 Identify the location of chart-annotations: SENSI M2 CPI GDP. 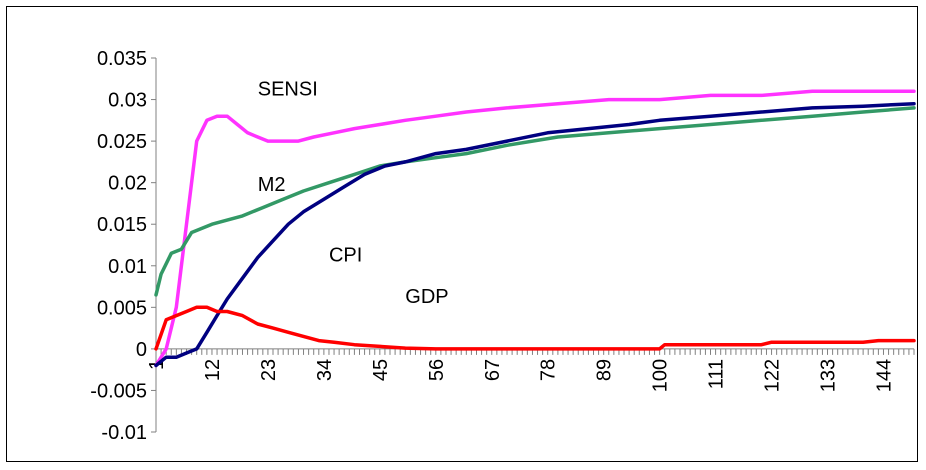
(353, 193).